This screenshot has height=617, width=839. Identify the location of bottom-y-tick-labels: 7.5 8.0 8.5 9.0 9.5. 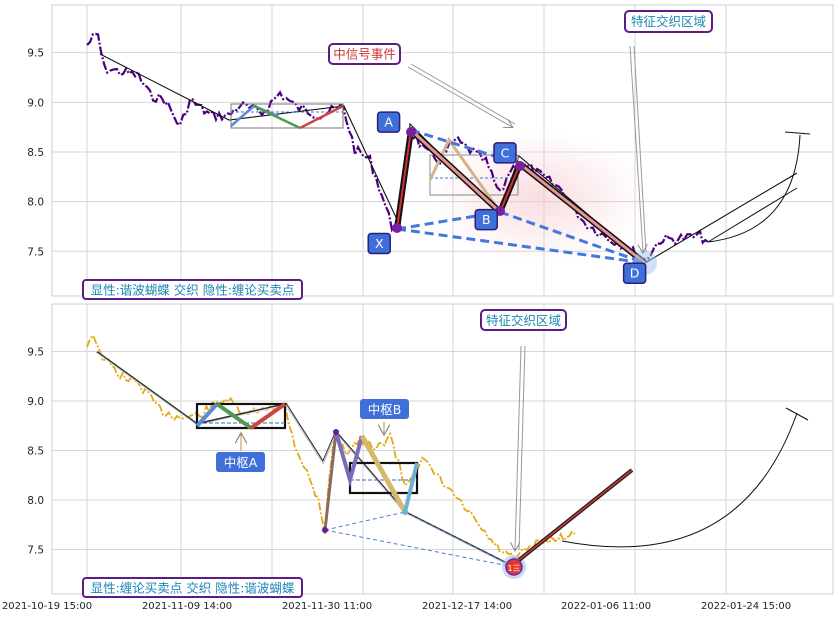
(35, 452).